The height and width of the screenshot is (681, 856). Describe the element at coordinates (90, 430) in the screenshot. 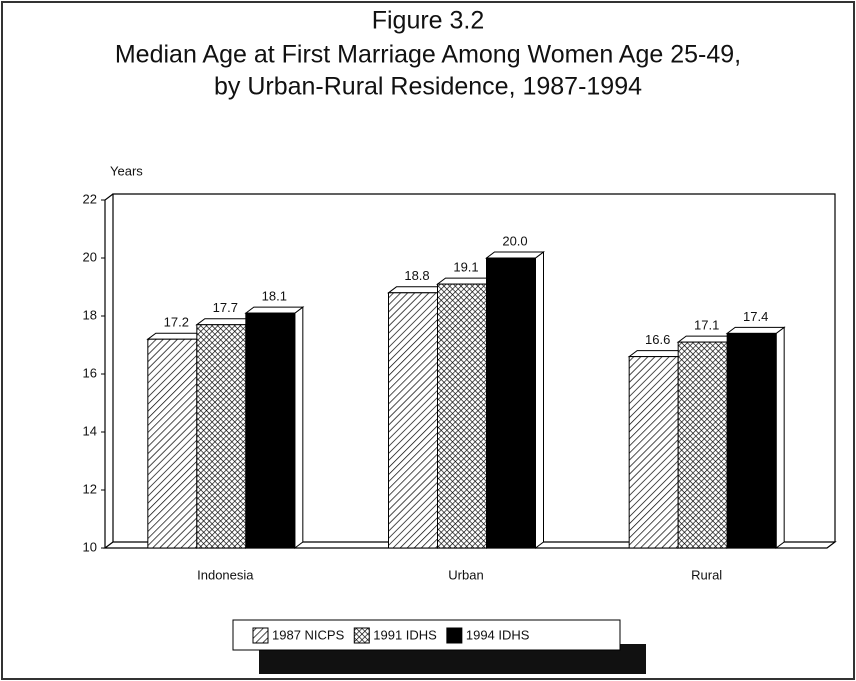

I see `y-tick-label: 14` at that location.